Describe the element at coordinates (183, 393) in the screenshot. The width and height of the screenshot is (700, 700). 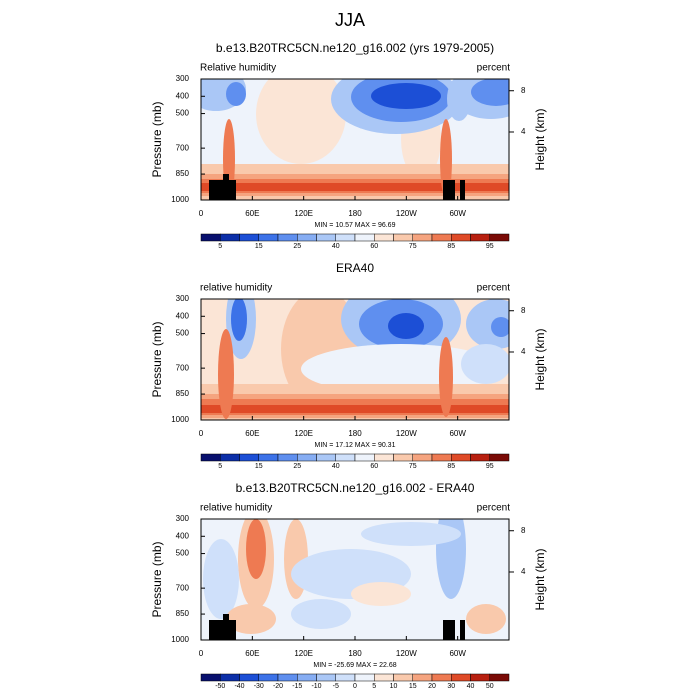
I see `y-tick-label: 850` at that location.